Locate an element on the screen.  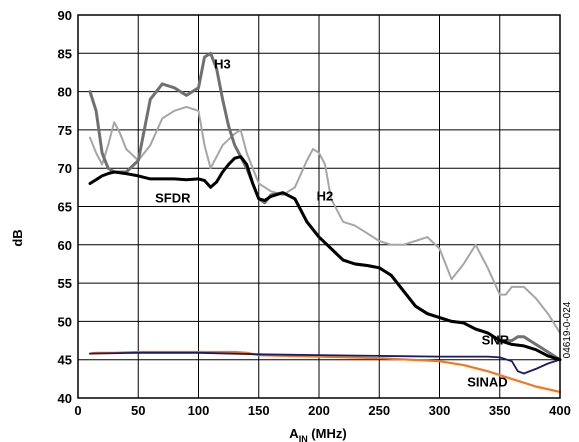
x-axis-label-subscript: IN is located at coordinates (303, 438).